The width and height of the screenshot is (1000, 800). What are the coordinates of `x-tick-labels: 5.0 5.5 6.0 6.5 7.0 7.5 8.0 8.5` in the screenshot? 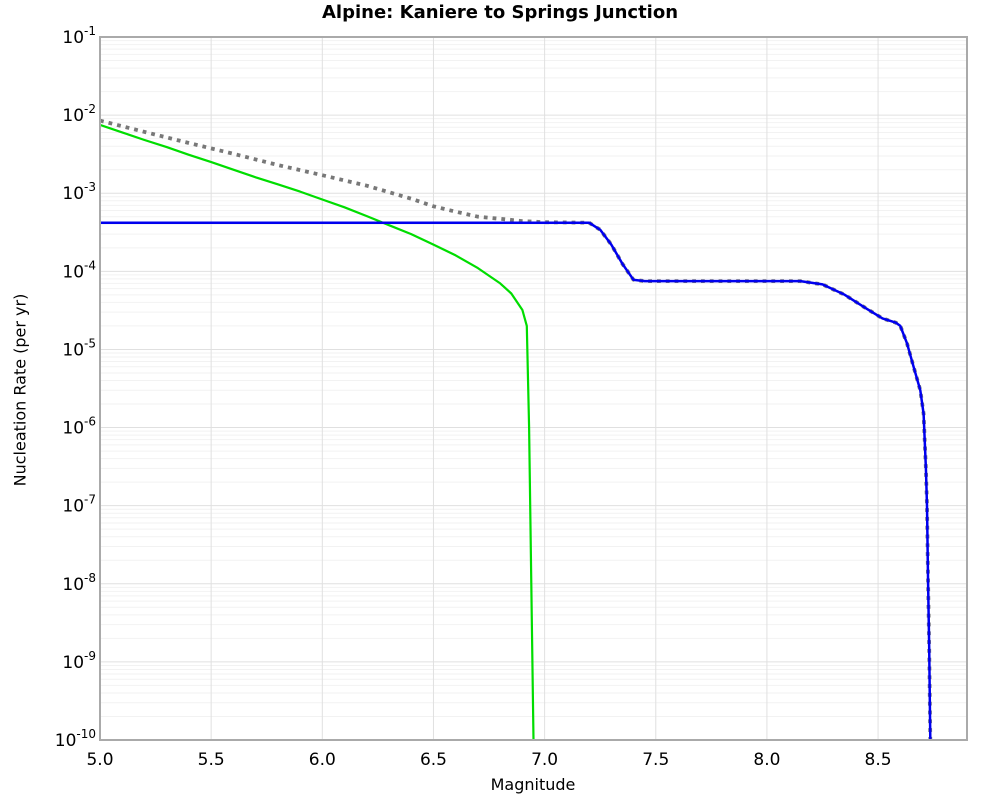 It's located at (488, 760).